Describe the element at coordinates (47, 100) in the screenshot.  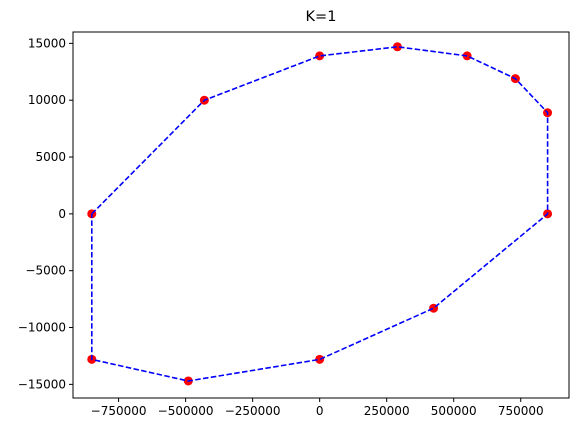
I see `y-tick-label: 10000` at that location.